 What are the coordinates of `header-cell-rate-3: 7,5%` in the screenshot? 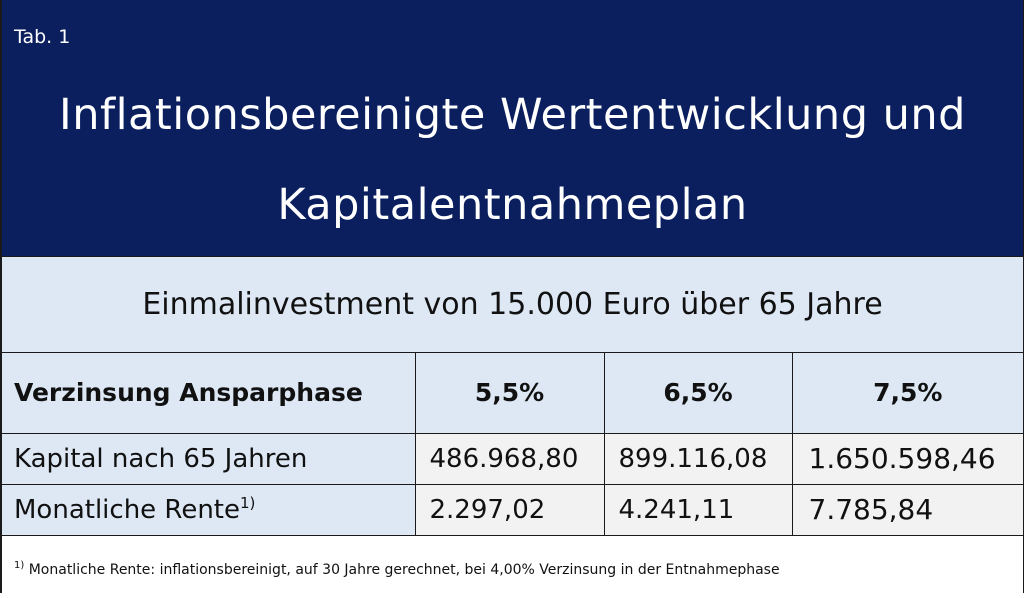 It's located at (907, 393).